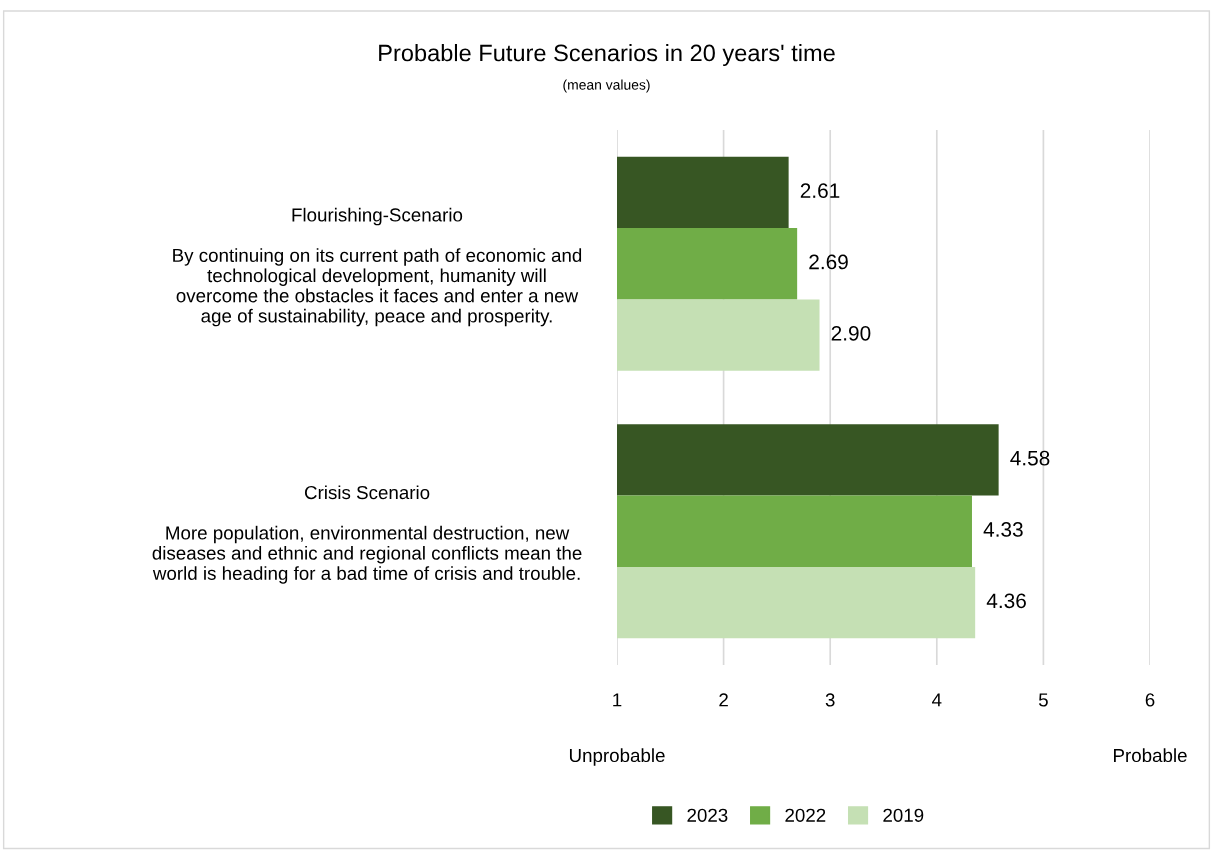 The height and width of the screenshot is (851, 1213). Describe the element at coordinates (820, 191) in the screenshot. I see `data-label: 2.61` at that location.